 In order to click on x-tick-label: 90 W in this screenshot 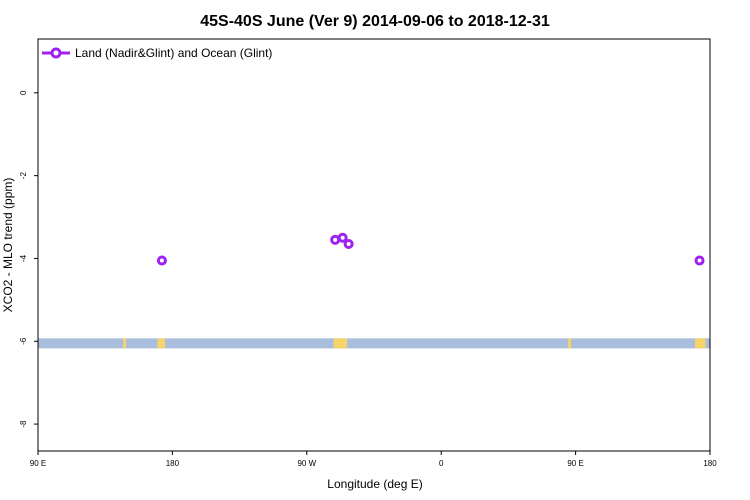, I will do `click(306, 463)`.